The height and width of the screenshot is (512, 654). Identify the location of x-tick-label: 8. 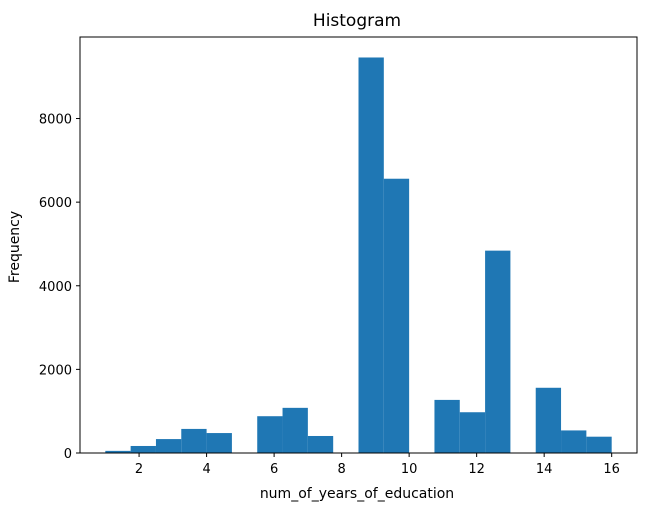
(341, 469).